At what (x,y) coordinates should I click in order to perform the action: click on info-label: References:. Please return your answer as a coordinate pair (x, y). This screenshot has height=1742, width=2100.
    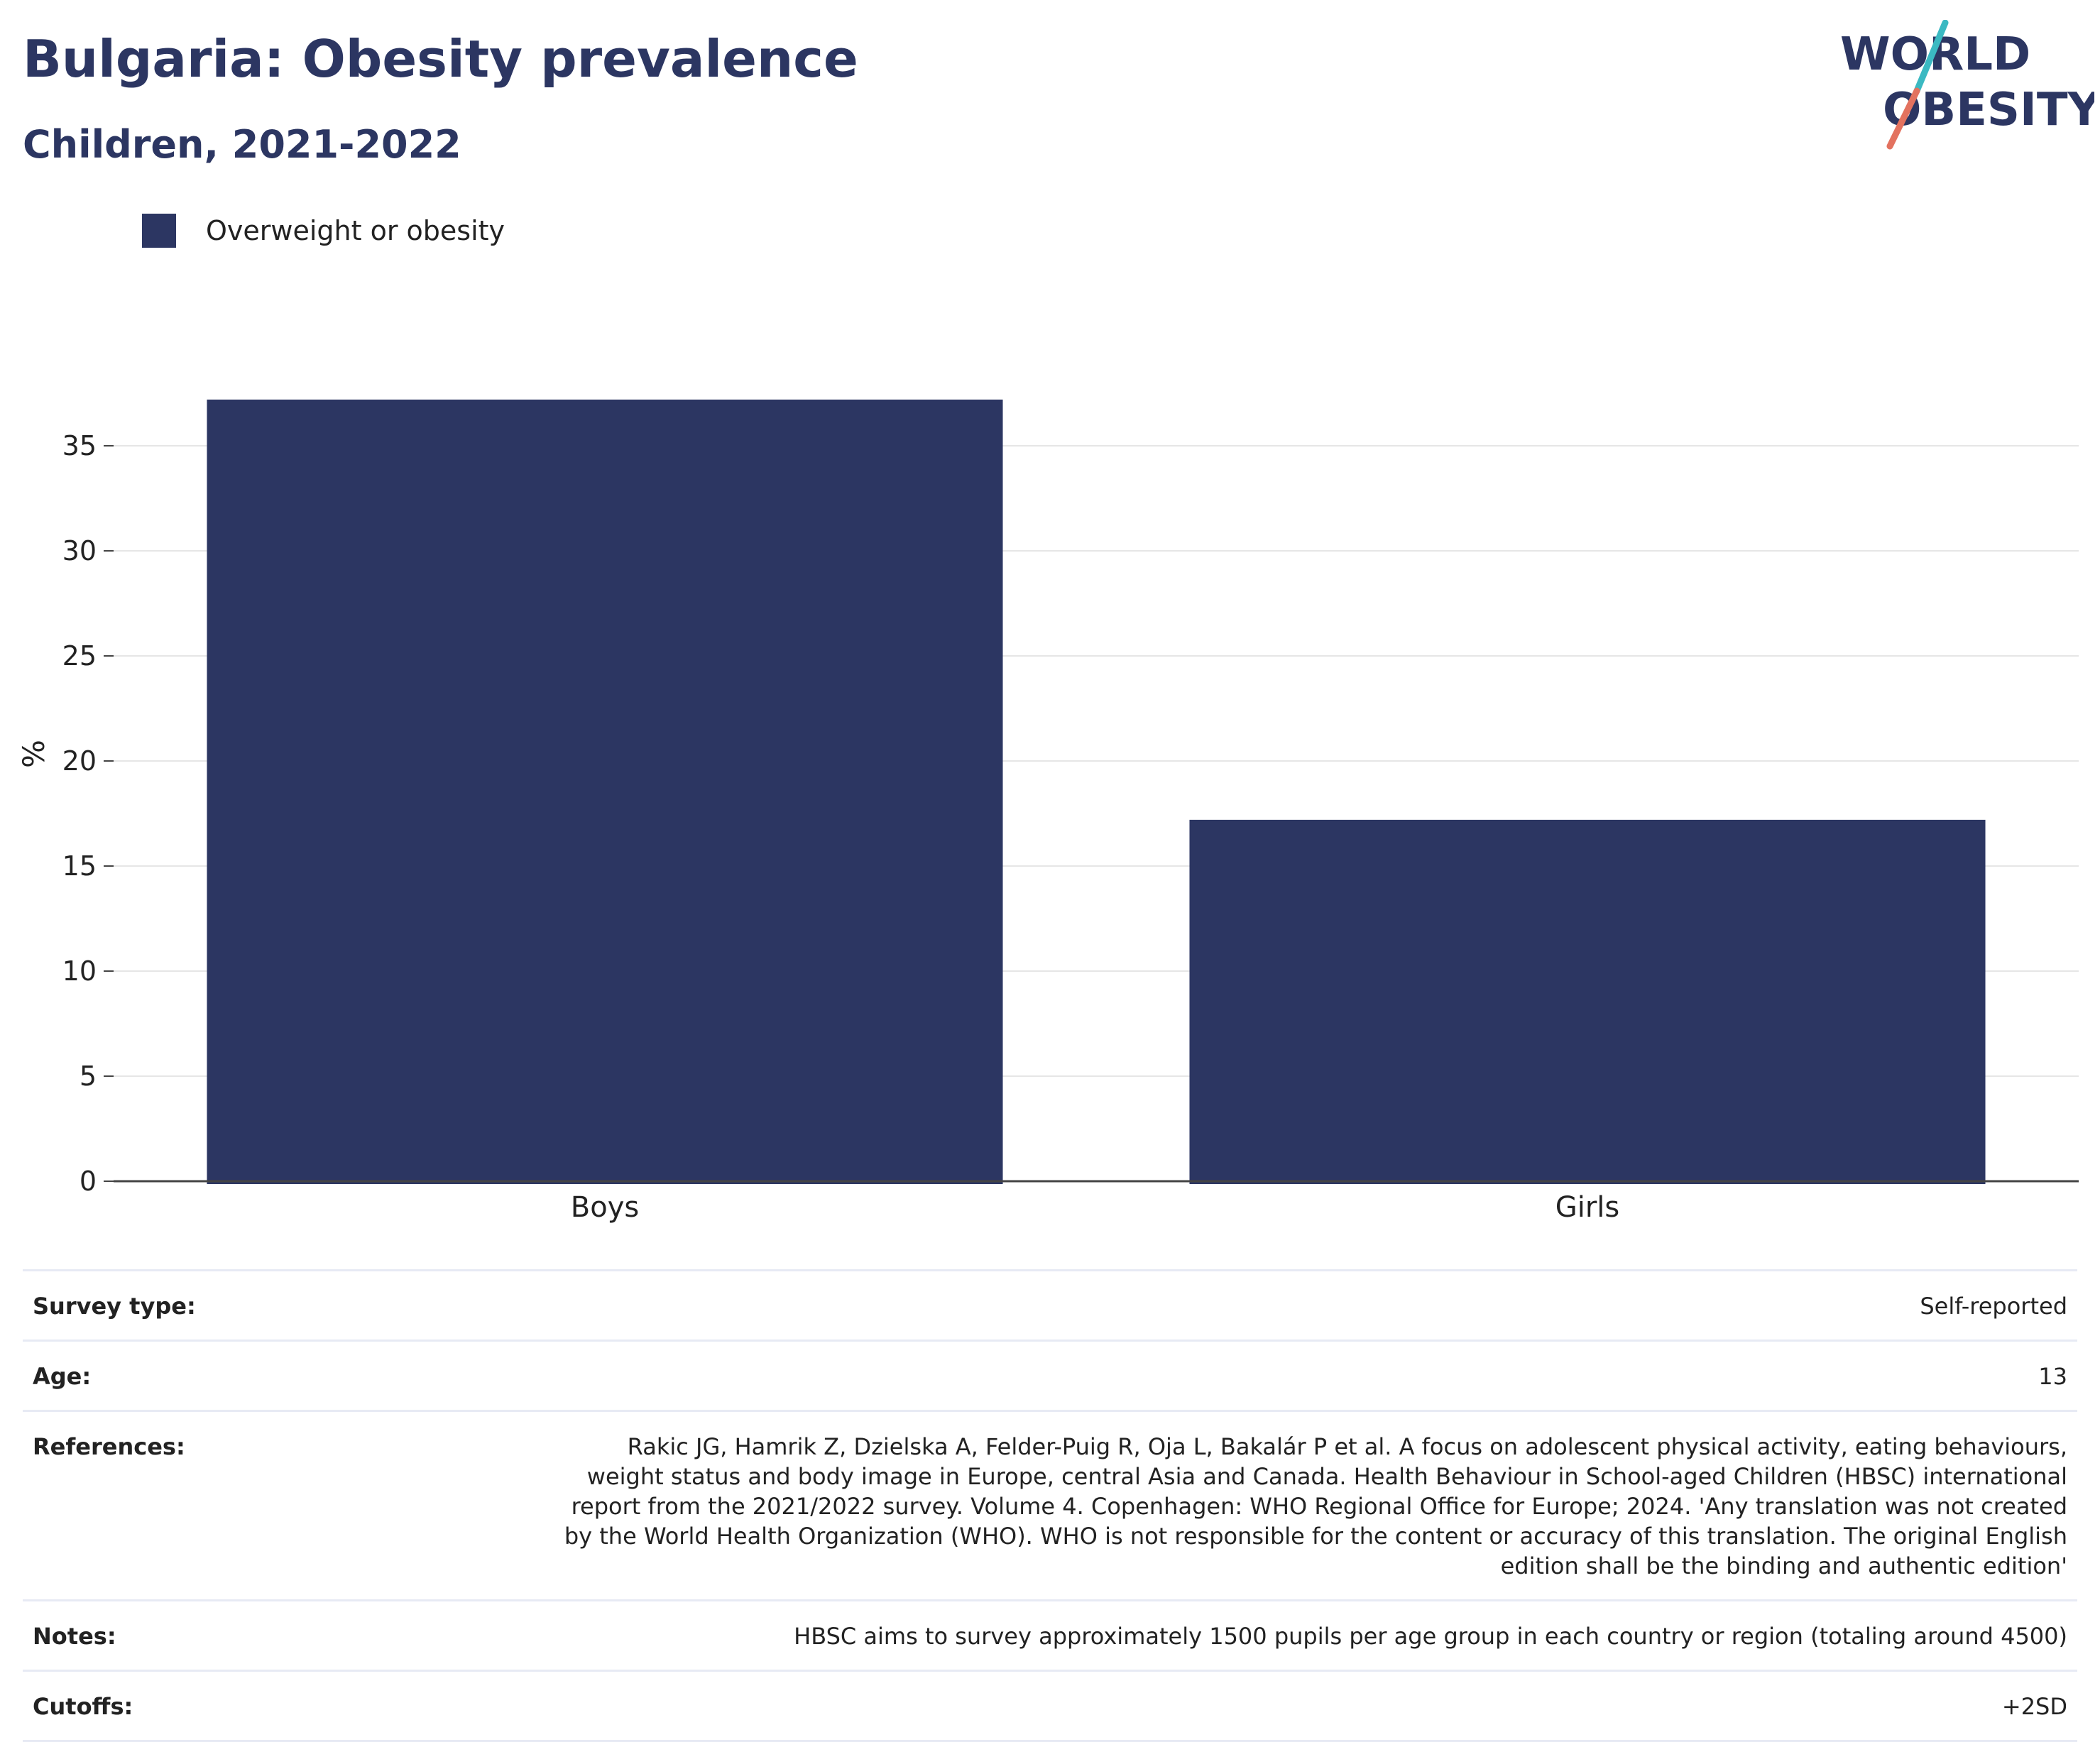
    Looking at the image, I should click on (109, 1446).